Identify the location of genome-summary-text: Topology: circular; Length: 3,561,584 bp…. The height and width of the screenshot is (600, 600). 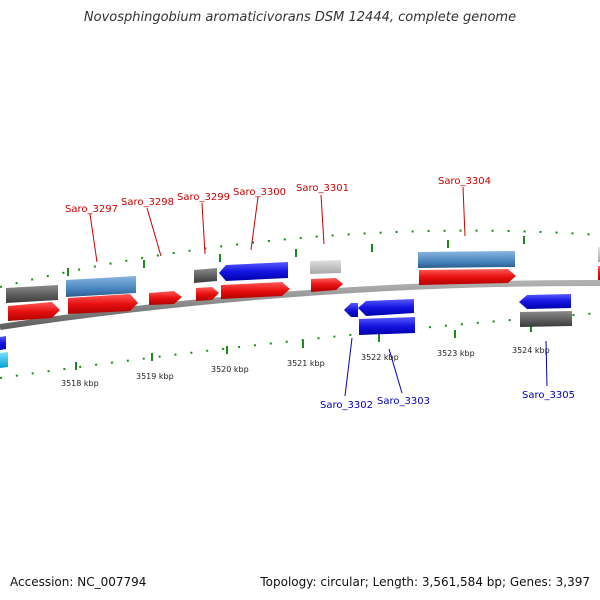
(425, 582).